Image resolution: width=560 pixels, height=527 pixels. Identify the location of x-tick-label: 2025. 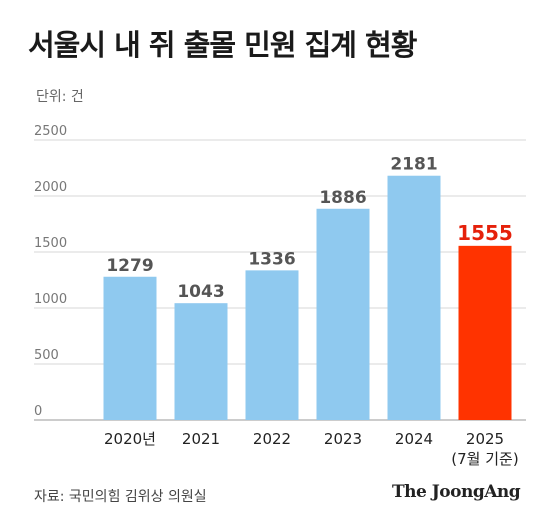
(485, 439).